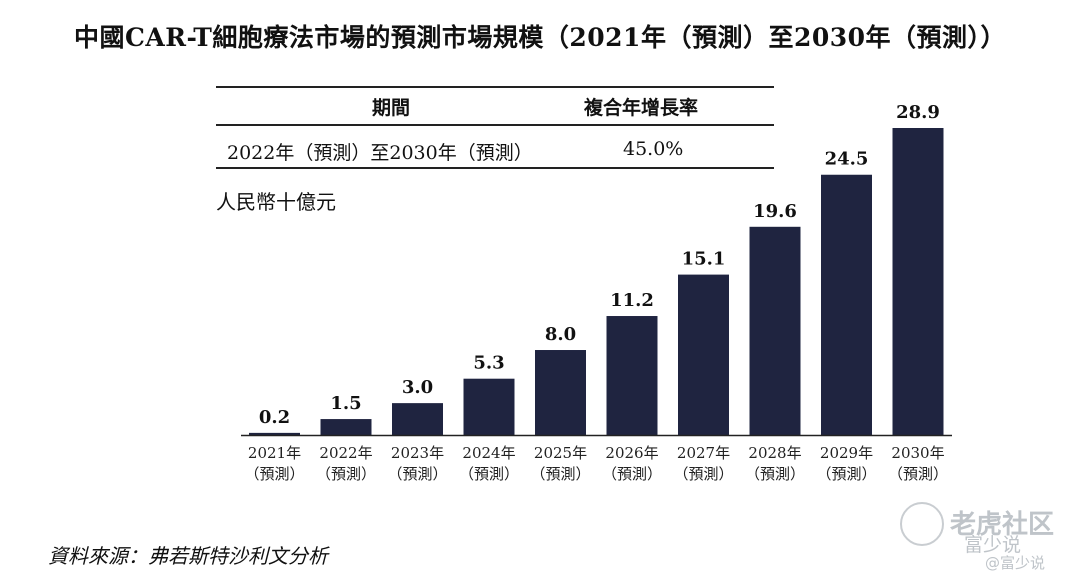 The image size is (1080, 581). Describe the element at coordinates (345, 453) in the screenshot. I see `x-tick-label-2-line-1: 2022年` at that location.